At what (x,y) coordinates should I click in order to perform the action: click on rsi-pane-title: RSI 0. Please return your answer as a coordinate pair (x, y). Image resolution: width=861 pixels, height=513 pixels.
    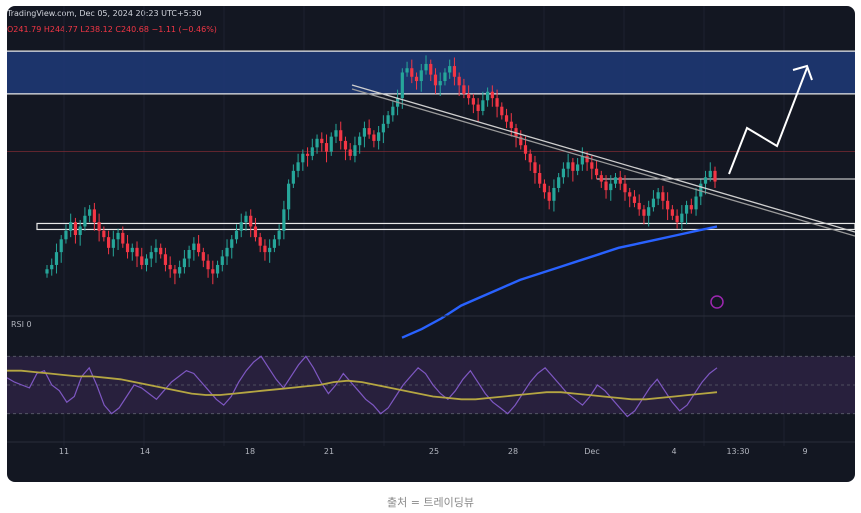
    Looking at the image, I should click on (21, 324).